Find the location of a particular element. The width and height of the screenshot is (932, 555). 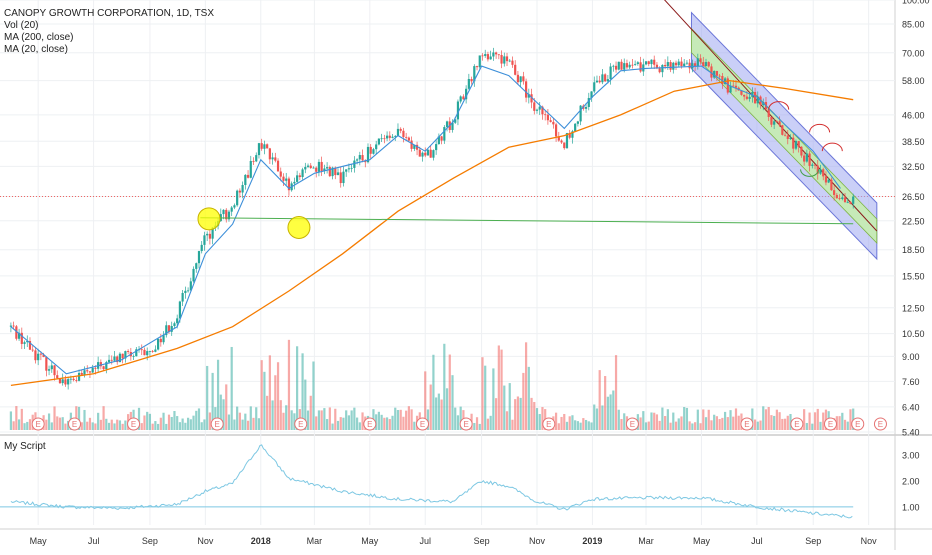

earnings-markers: E E E E E E E E E E E E EEE is located at coordinates (459, 424).